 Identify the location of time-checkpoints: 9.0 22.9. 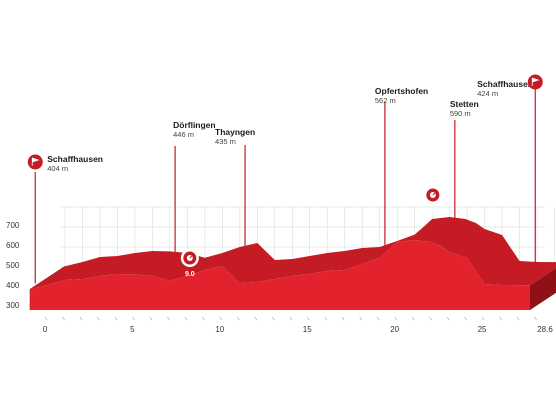
(311, 232).